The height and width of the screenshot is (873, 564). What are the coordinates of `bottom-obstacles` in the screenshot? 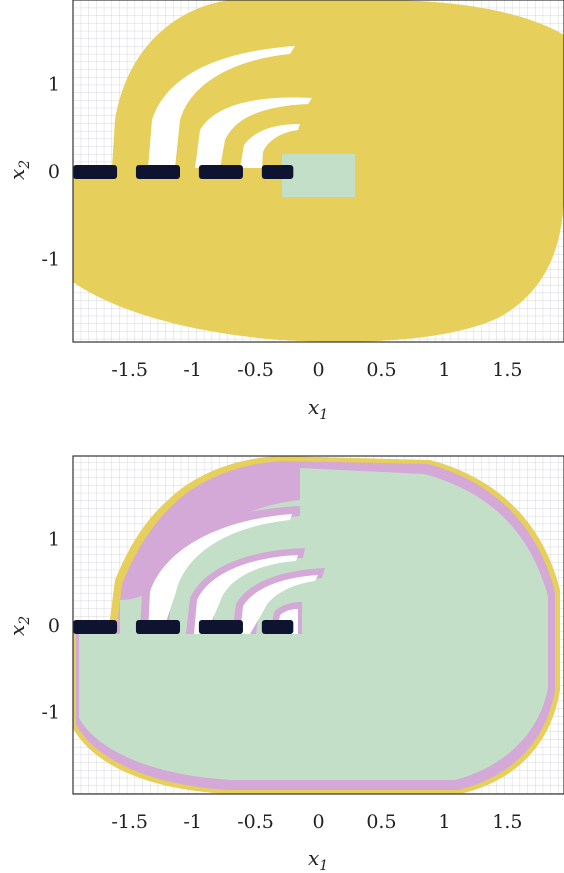 It's located at (183, 627).